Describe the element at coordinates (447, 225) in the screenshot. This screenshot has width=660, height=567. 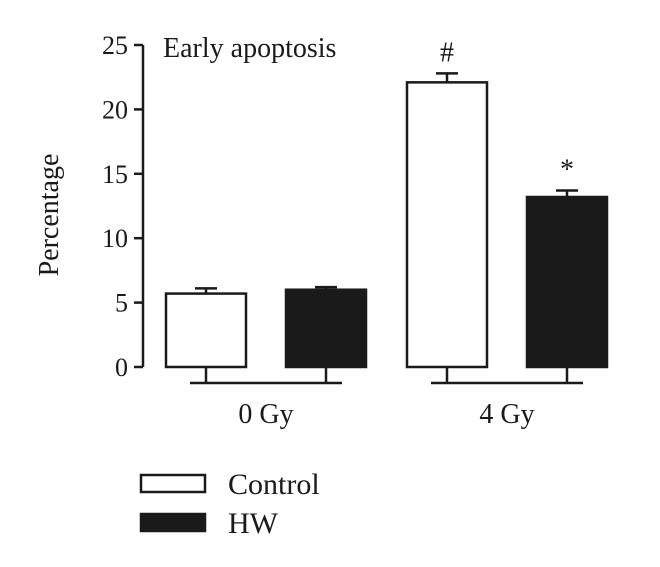
I see `bar-control-4gy` at that location.